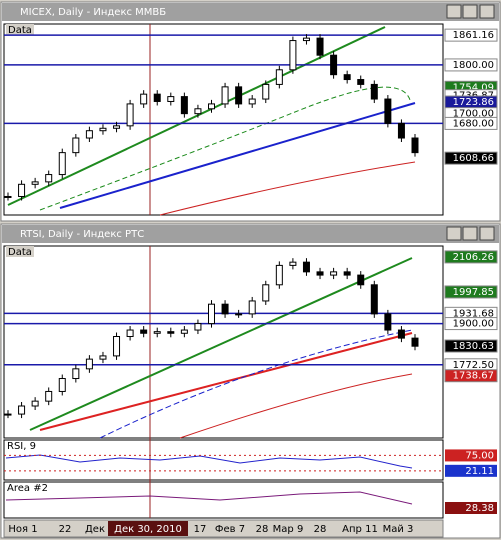  I want to click on price-label: 1608.66, so click(473, 158).